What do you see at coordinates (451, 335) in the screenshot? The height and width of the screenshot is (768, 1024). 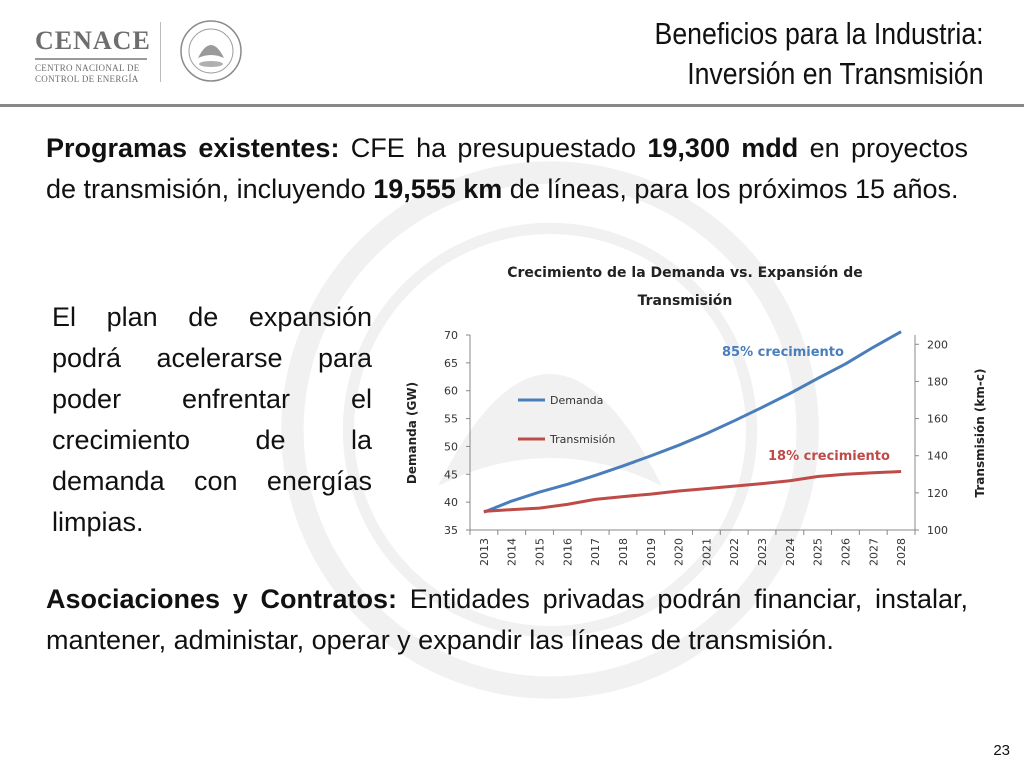 I see `y-tick-label-left: 70` at bounding box center [451, 335].